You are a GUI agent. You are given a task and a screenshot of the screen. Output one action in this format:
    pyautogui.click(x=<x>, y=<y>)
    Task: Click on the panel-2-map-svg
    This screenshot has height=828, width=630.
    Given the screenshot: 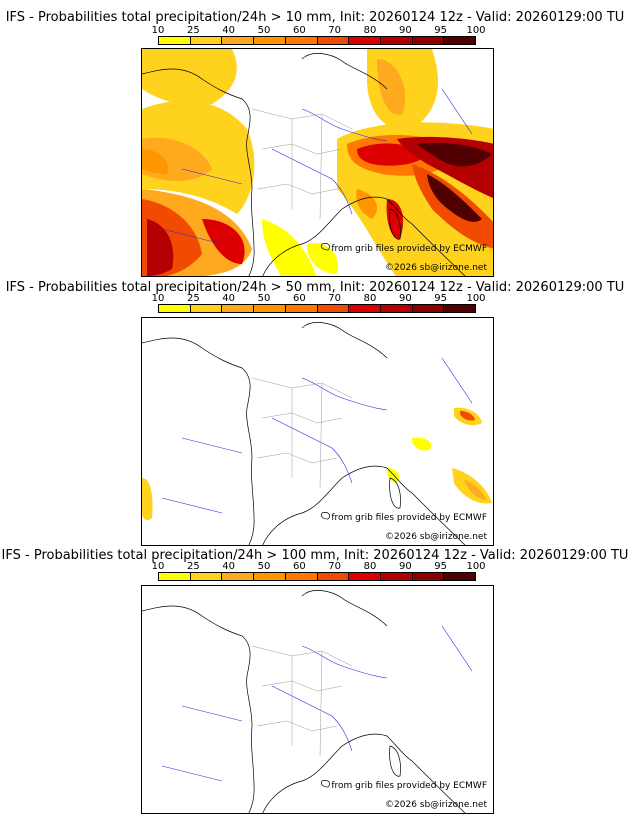 What is the action you would take?
    pyautogui.click(x=317, y=433)
    